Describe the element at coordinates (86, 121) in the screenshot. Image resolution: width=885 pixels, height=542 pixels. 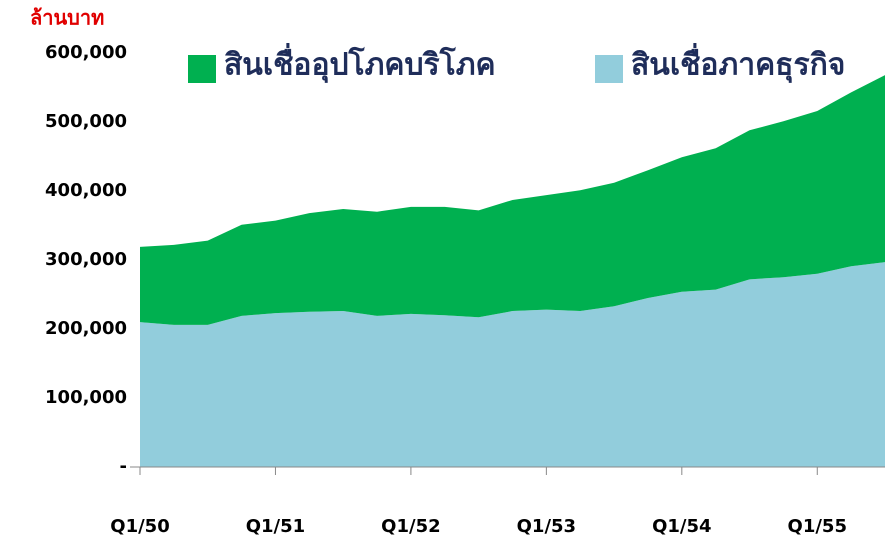
I see `y-tick-label: 500,000` at that location.